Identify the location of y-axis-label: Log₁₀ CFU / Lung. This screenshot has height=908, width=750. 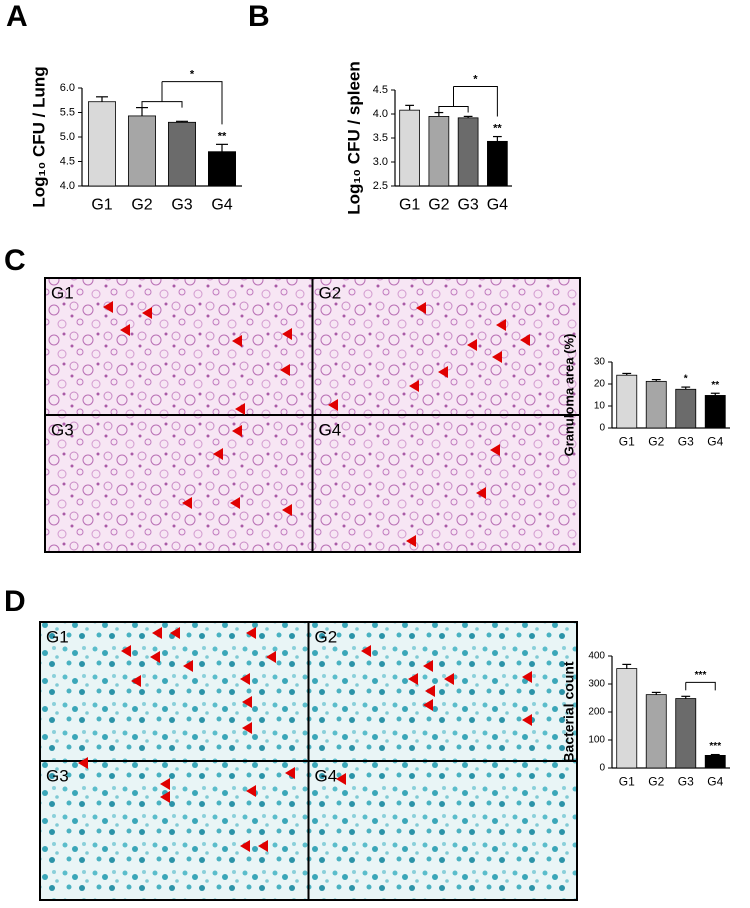
(38, 136).